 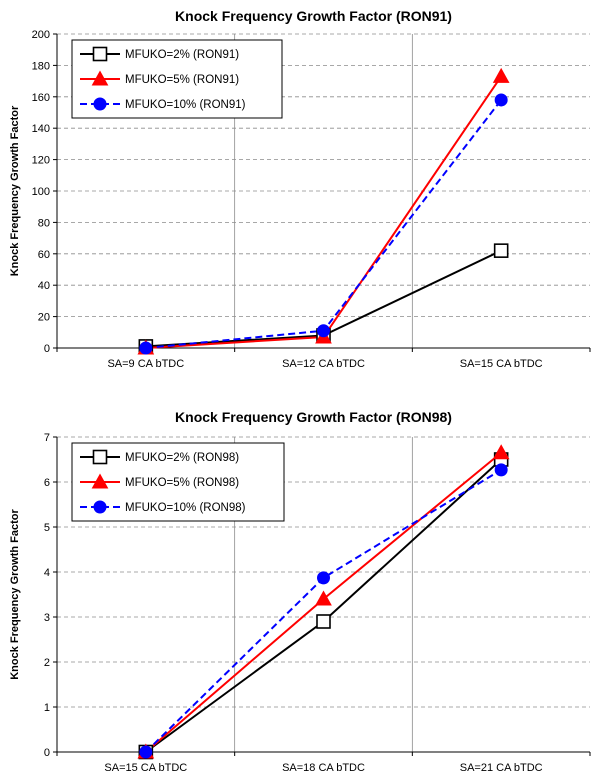 I want to click on legend-label: MFUKO=2% (RON98), so click(x=182, y=458).